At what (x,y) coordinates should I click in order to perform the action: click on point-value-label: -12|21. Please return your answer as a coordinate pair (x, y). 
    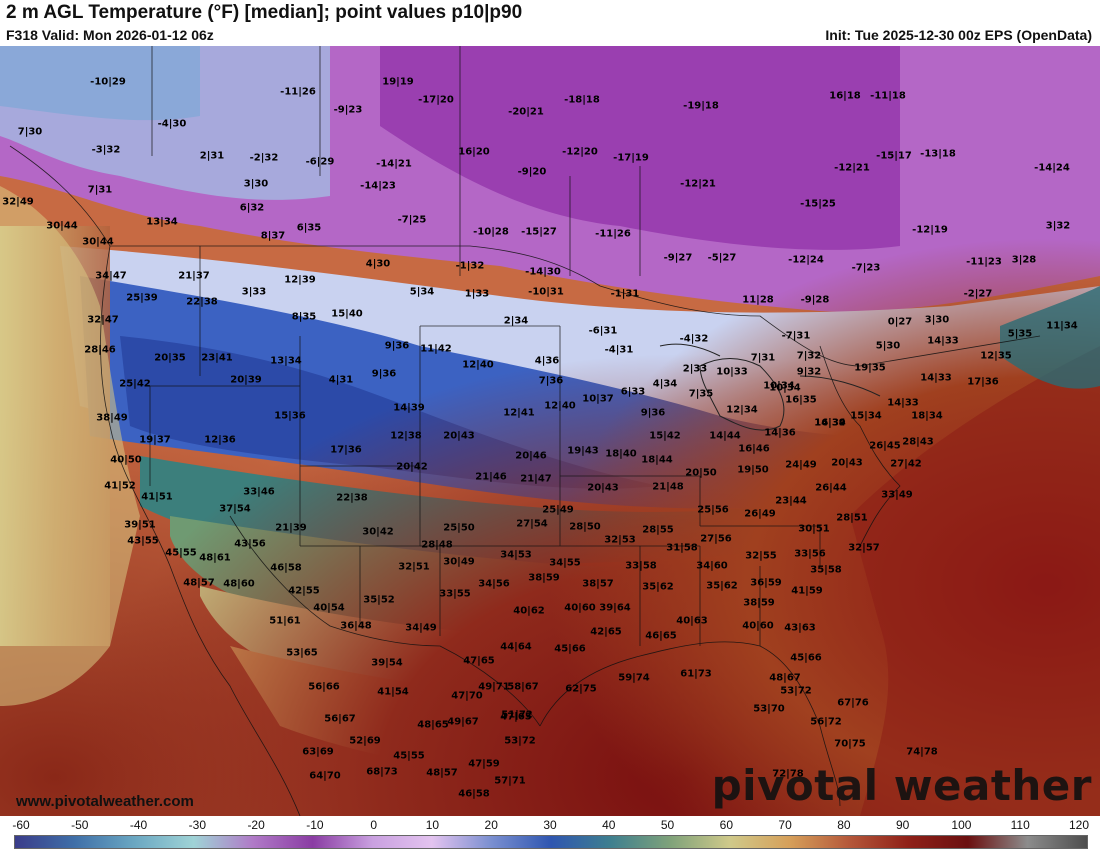
    Looking at the image, I should click on (852, 168).